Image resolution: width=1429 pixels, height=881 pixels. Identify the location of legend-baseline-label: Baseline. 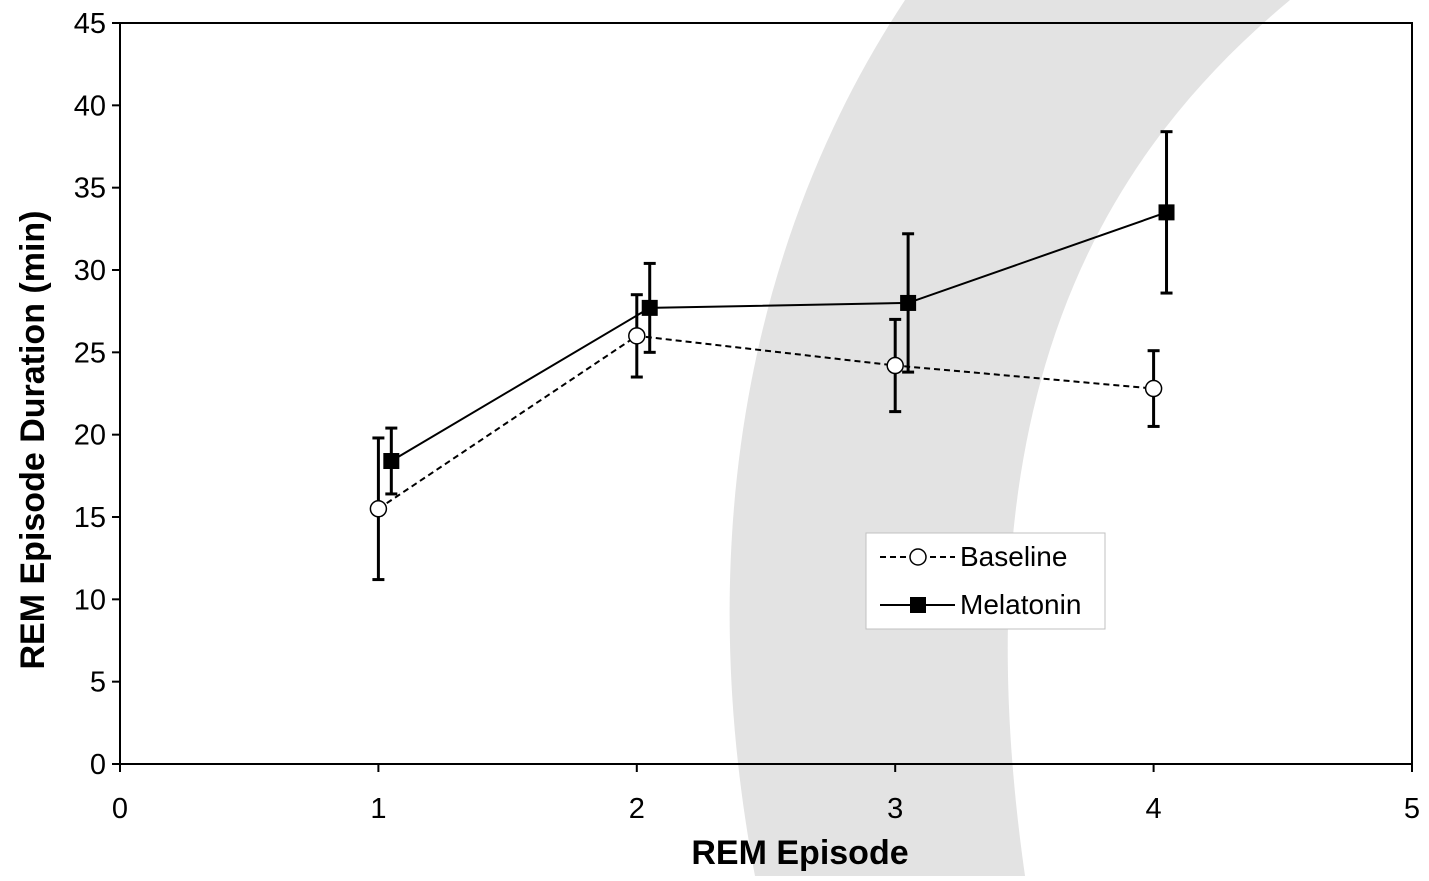
(1013, 556).